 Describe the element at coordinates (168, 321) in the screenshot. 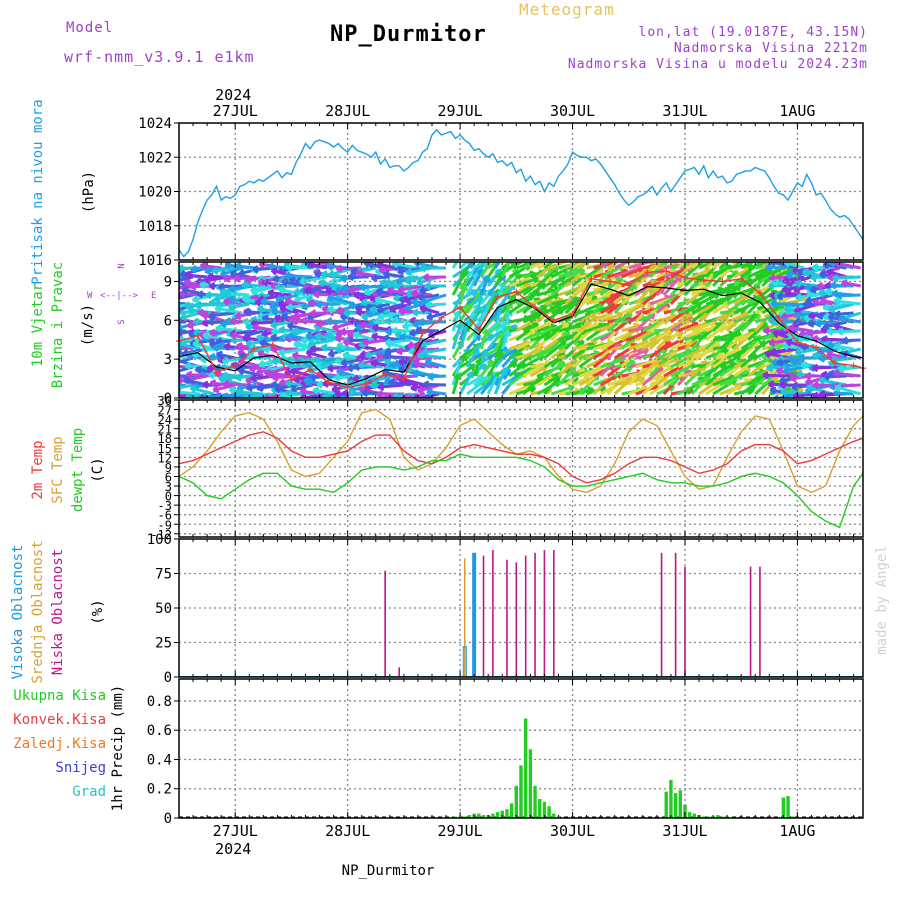

I see `y-tick-label: 6` at that location.